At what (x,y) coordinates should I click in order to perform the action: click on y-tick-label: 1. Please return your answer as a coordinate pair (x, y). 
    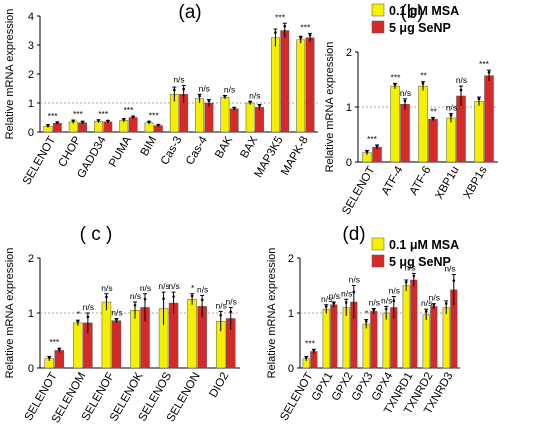
    Looking at the image, I should click on (31, 104).